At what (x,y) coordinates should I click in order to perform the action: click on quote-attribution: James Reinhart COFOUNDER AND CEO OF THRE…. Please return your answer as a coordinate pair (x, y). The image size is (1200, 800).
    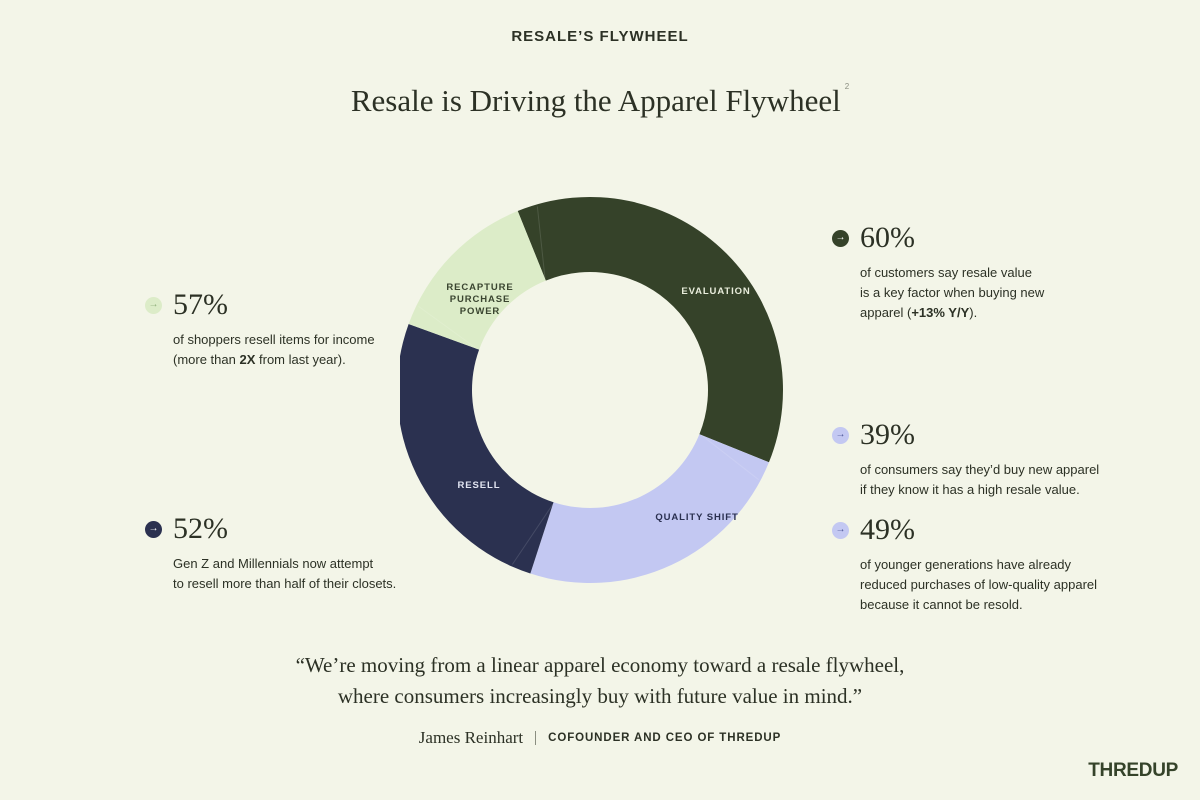
    Looking at the image, I should click on (600, 738).